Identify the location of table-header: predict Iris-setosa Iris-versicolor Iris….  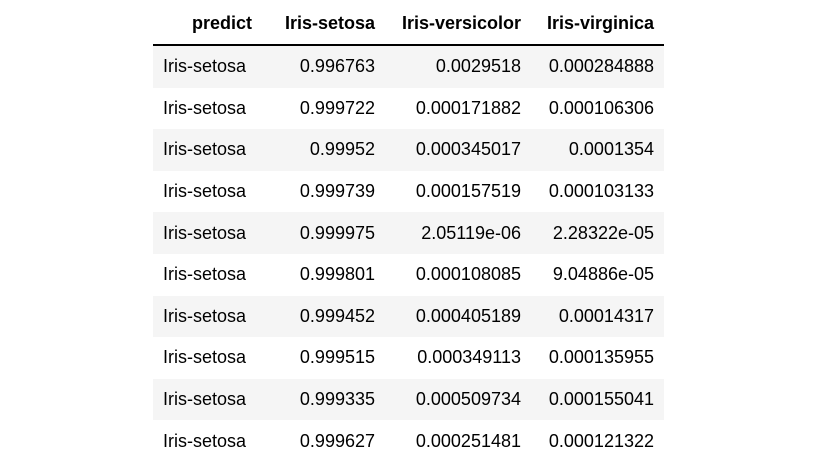
(408, 24).